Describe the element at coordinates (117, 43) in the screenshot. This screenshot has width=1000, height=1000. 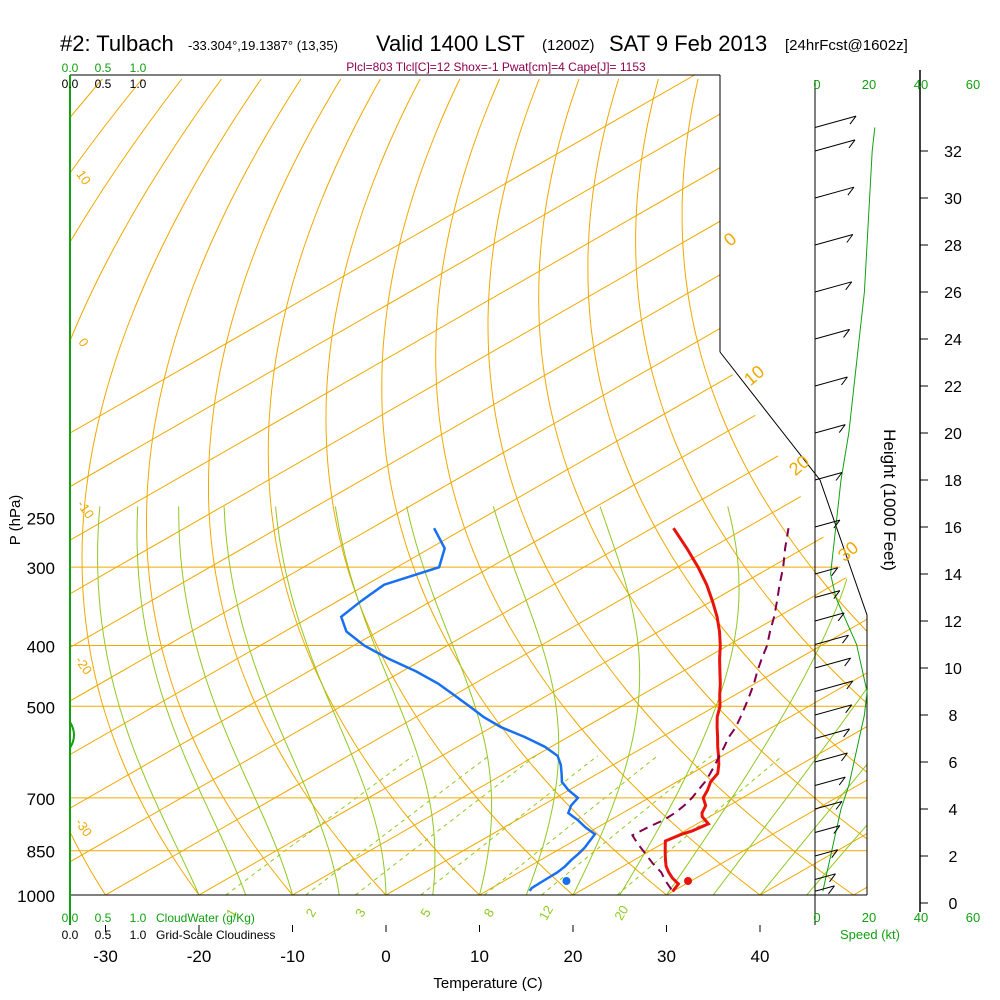
I see `title-station: #2: Tulbach` at that location.